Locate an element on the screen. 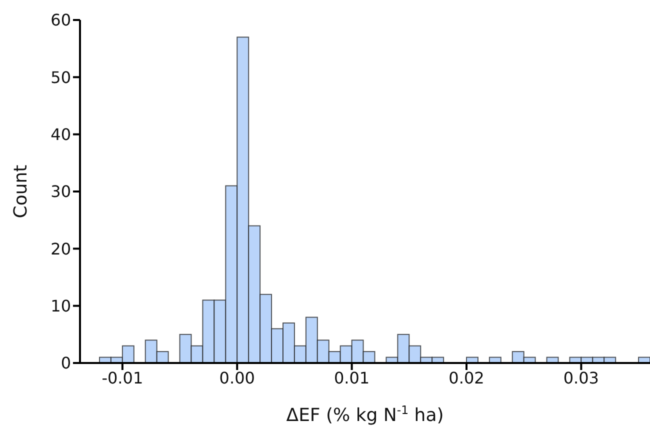 This screenshot has height=437, width=650. y-tick-label: 40 is located at coordinates (60, 134).